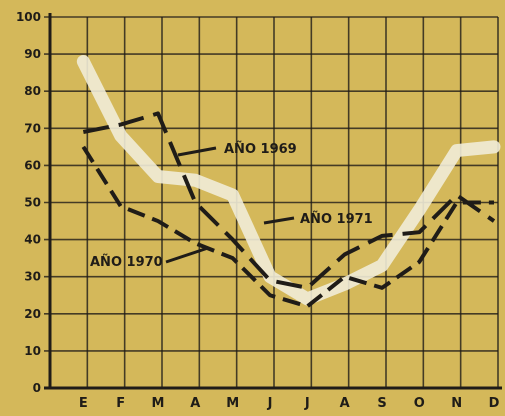  What do you see at coordinates (32, 314) in the screenshot?
I see `y-tick-label: 20` at bounding box center [32, 314].